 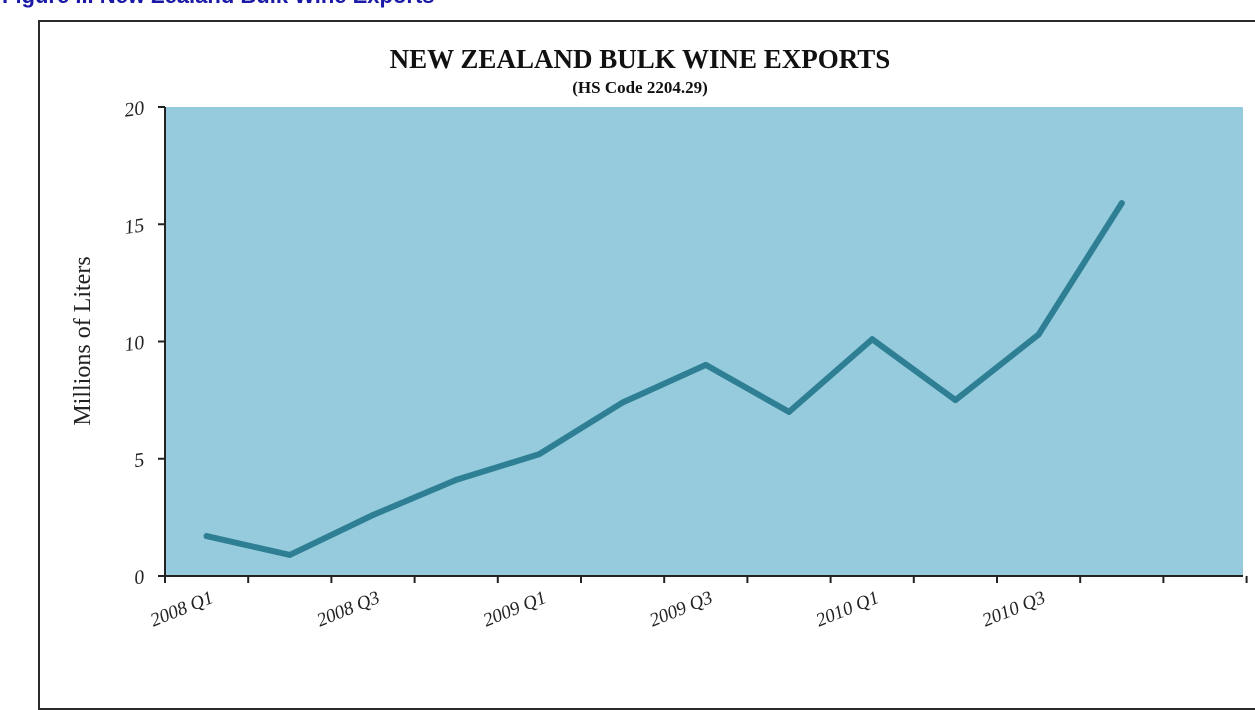 I want to click on y-tick-label: 15, so click(x=134, y=226).